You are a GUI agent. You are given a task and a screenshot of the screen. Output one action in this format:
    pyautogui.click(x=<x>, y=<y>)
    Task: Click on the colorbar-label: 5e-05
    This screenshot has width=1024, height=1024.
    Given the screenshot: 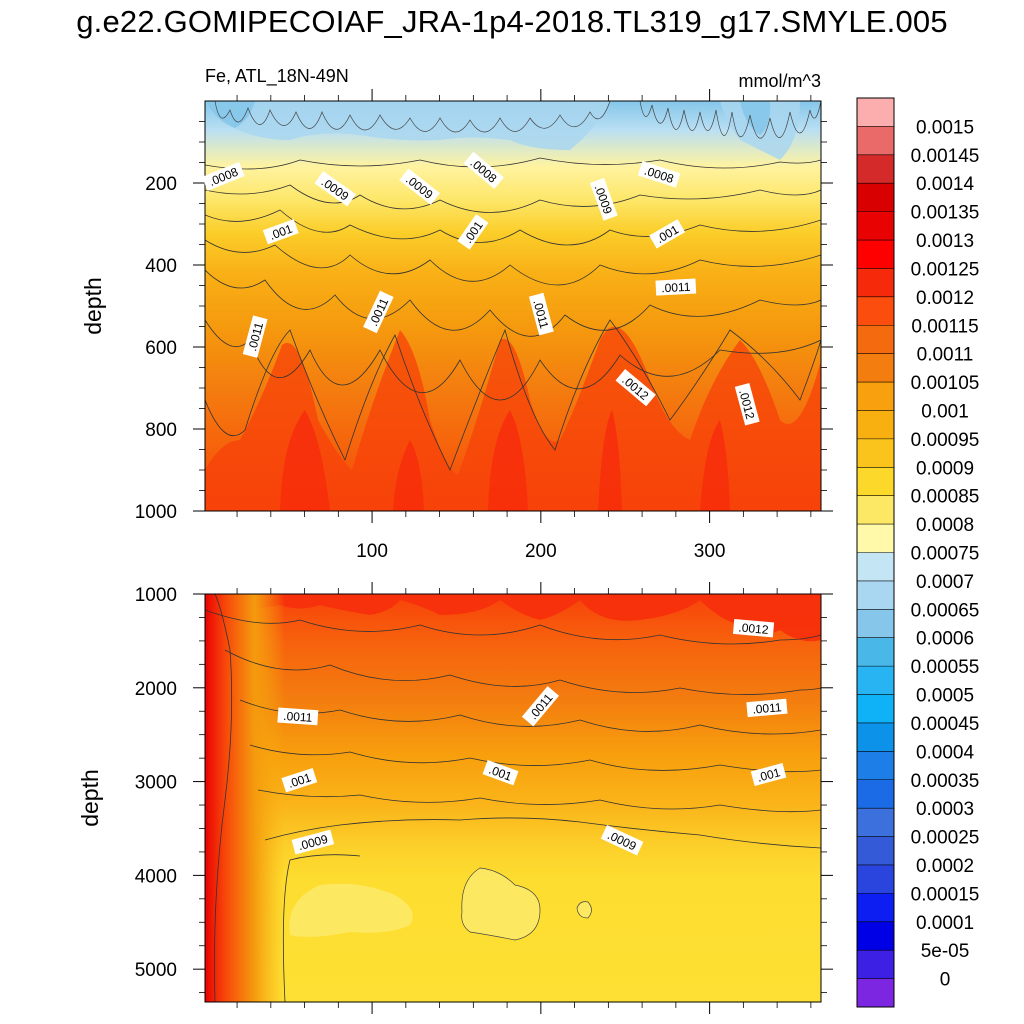 What is the action you would take?
    pyautogui.click(x=945, y=951)
    